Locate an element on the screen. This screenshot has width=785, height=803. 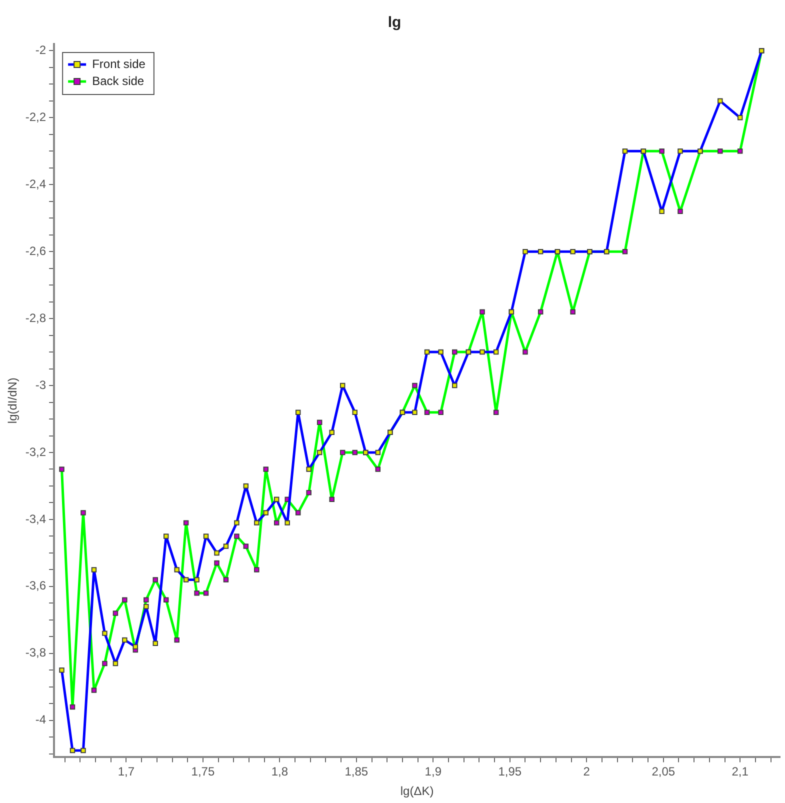
legend-label: Back side is located at coordinates (118, 81).